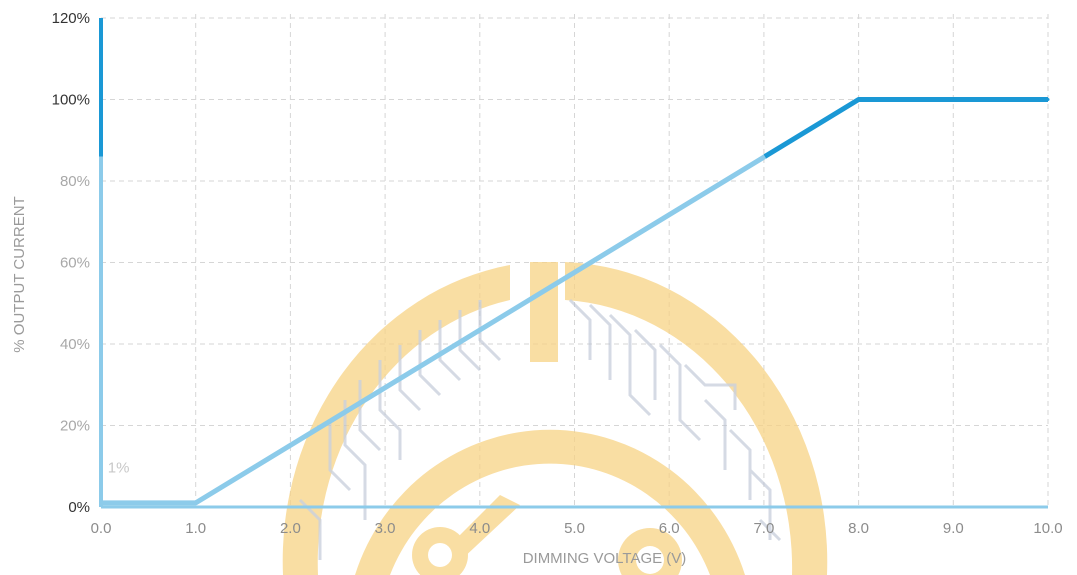 This screenshot has height=575, width=1077. I want to click on y-tick-labels: 0% 20% 40% 60% 80% 100% 120%, so click(71, 263).